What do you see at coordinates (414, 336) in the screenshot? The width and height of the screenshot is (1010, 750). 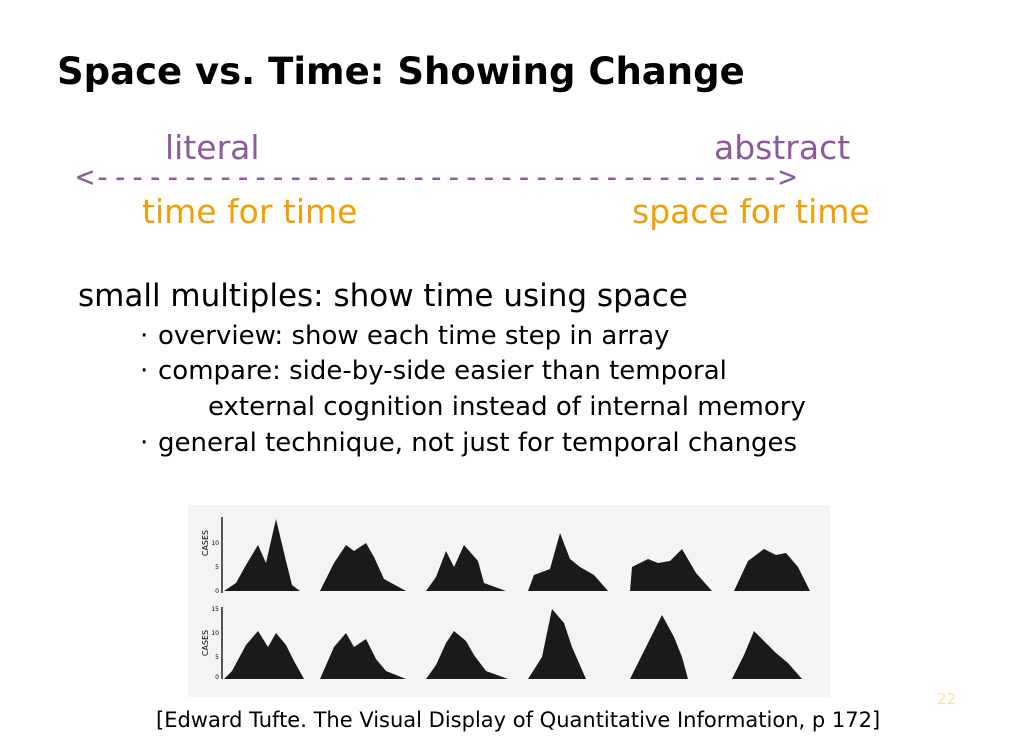 I see `bullet-text: overview: show each time step in array` at bounding box center [414, 336].